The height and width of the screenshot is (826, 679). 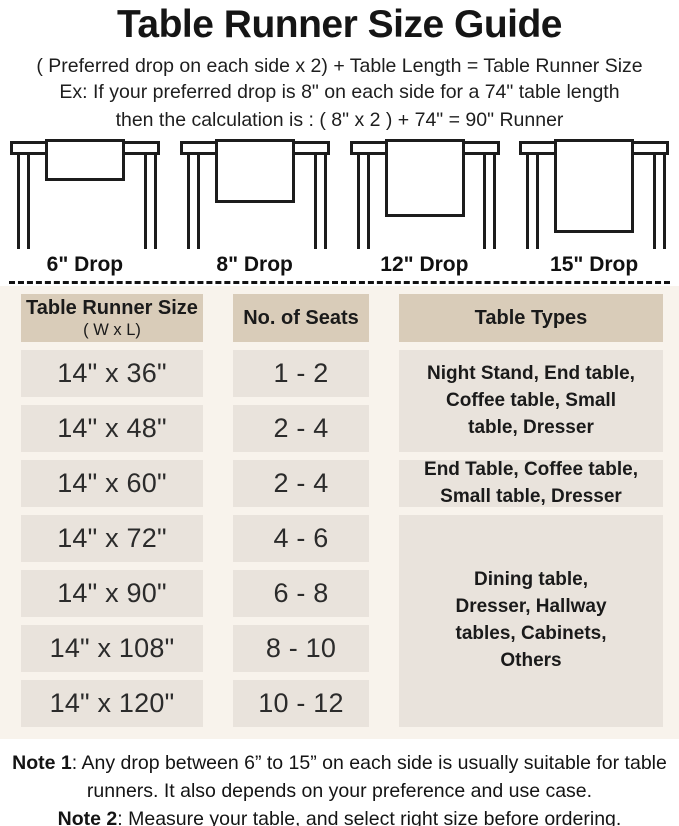 I want to click on drop-label-8: 8" Drop, so click(x=254, y=265).